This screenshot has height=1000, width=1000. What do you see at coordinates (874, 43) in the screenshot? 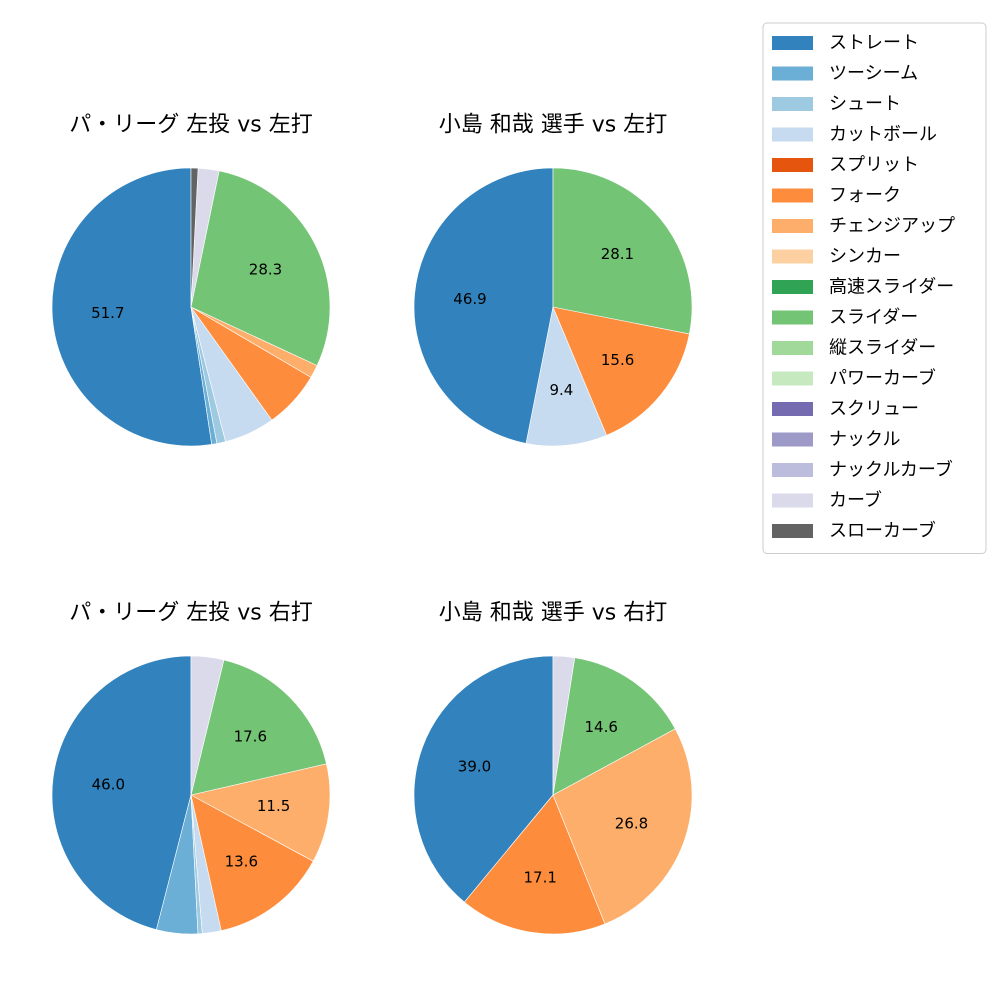
I see `legend-label: ストレート` at bounding box center [874, 43].